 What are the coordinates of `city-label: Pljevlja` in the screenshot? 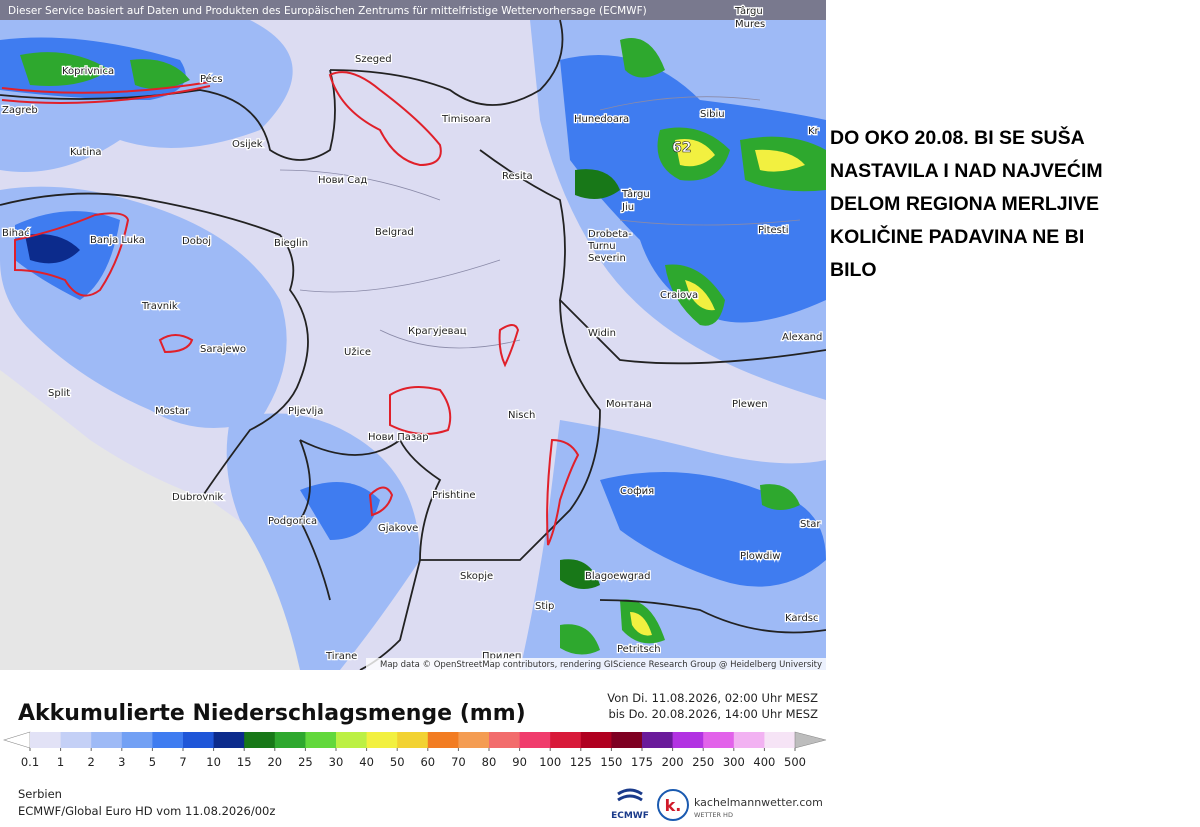 It's located at (305, 411).